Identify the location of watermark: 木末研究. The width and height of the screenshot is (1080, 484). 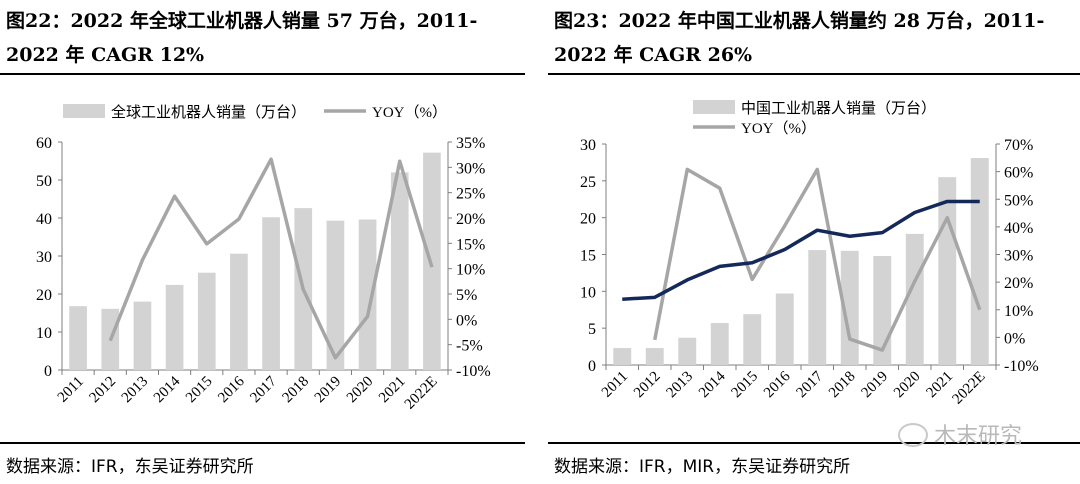
(960, 434).